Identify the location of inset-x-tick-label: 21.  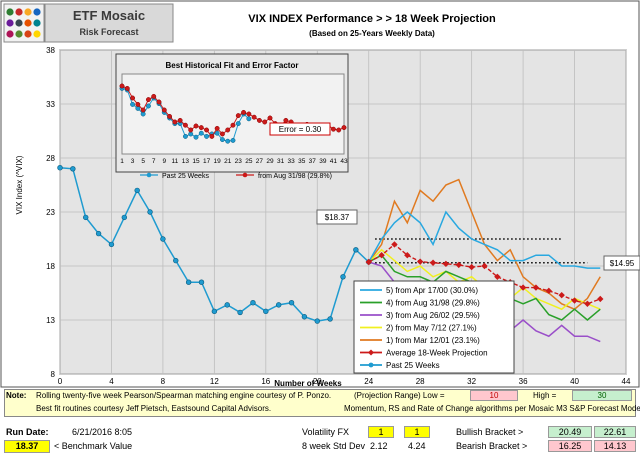
(228, 161).